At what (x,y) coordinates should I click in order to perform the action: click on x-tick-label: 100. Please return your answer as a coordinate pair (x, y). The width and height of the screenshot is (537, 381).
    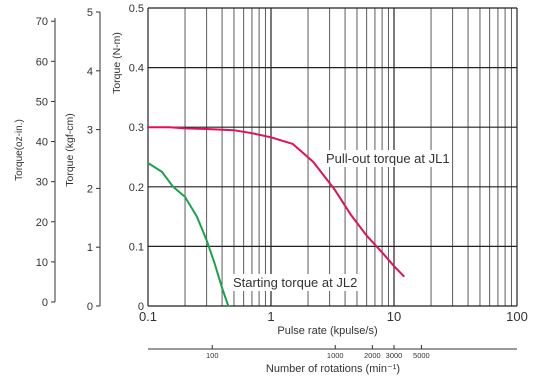
    Looking at the image, I should click on (517, 316).